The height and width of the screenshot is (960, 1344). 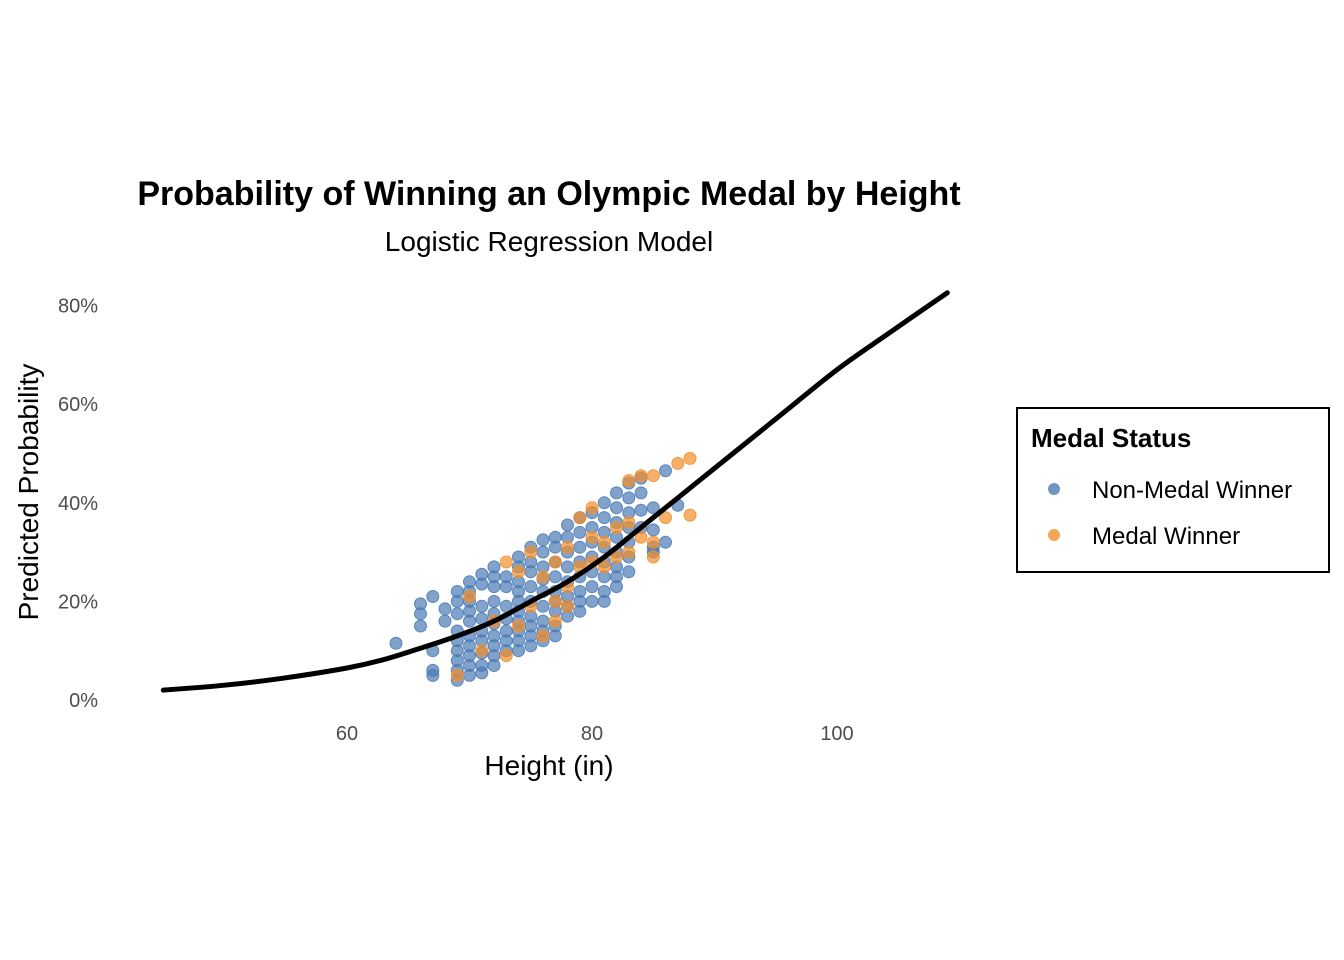 I want to click on legend-key-medal-winner, so click(x=1054, y=535).